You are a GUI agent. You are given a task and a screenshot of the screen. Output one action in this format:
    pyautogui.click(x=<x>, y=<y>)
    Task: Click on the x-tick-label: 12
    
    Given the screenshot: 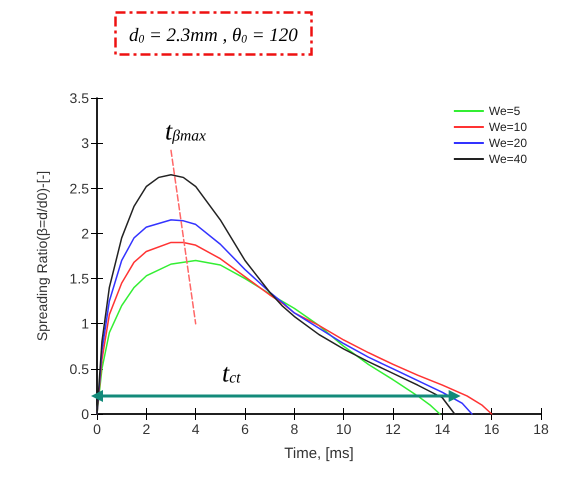 What is the action you would take?
    pyautogui.click(x=393, y=429)
    